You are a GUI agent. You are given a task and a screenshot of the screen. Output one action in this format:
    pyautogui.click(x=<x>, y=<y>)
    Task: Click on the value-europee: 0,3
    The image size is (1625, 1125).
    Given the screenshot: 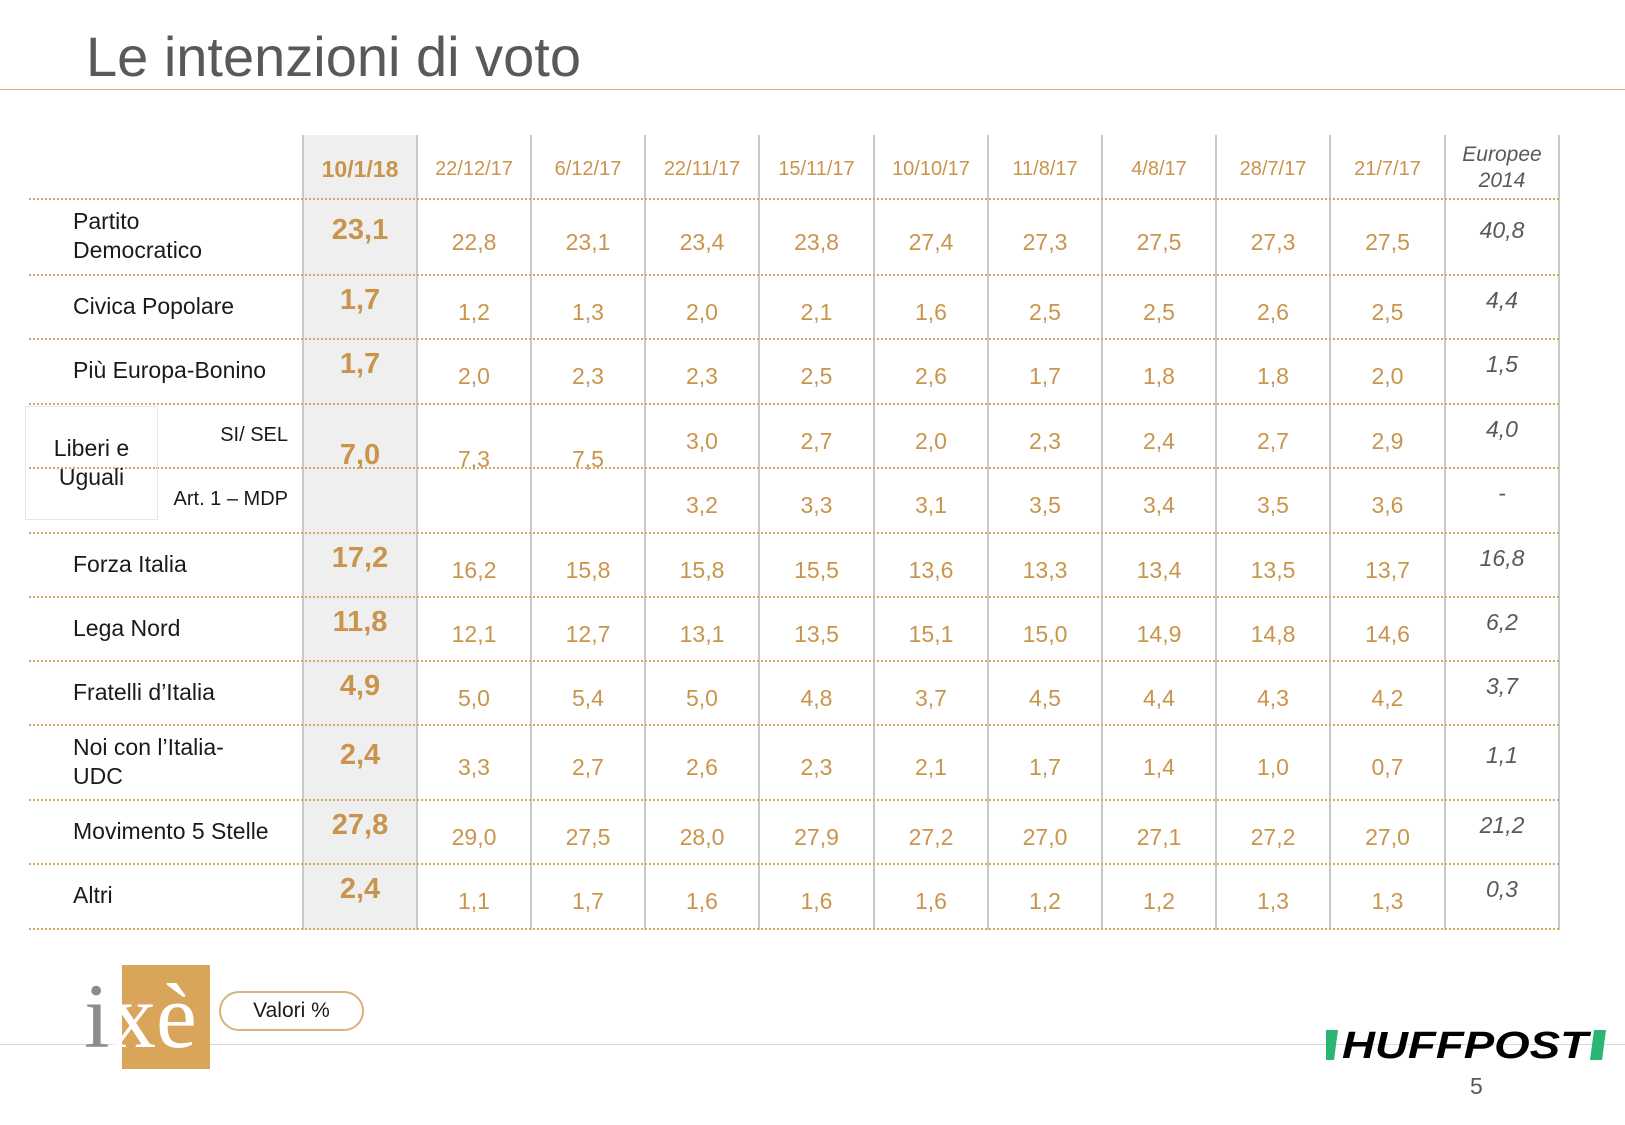 What is the action you would take?
    pyautogui.click(x=1502, y=889)
    